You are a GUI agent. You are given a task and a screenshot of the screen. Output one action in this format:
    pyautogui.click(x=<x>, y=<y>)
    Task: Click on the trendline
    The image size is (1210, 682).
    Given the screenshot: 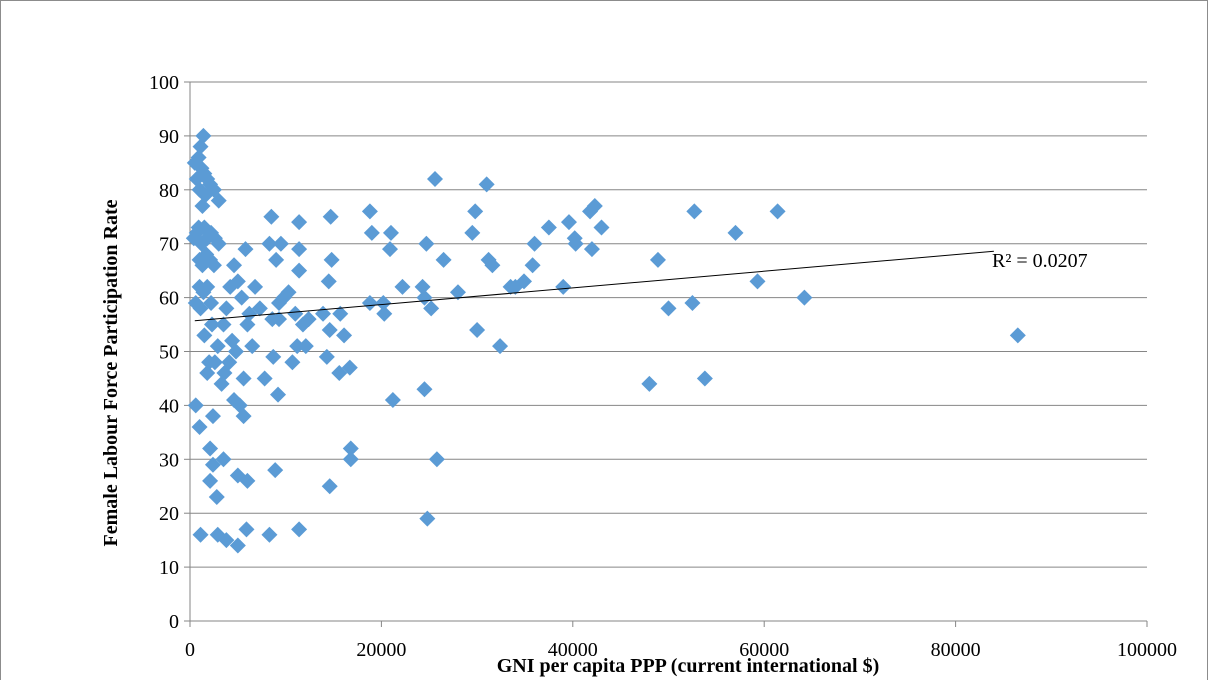 What is the action you would take?
    pyautogui.click(x=594, y=286)
    